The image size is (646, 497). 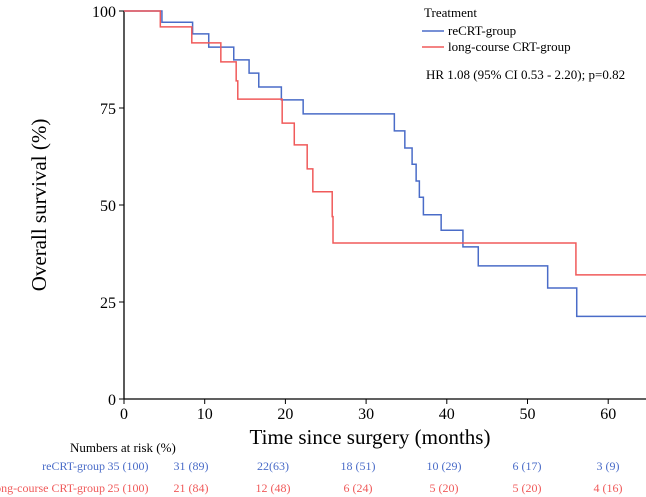 What do you see at coordinates (358, 488) in the screenshot?
I see `risk-cell: 6 (24)` at bounding box center [358, 488].